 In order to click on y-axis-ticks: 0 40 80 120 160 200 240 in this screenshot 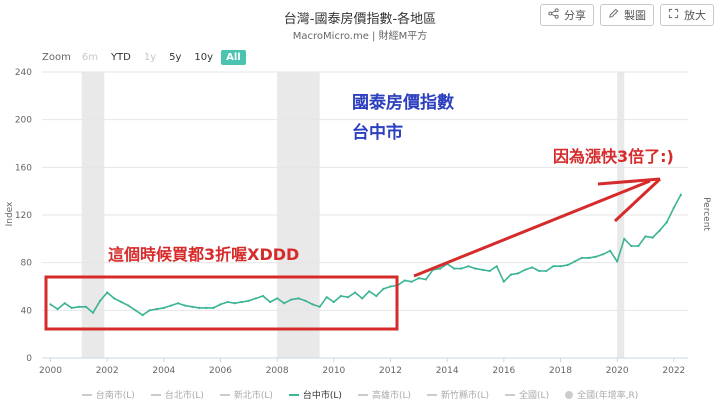, I will do `click(23, 216)`.